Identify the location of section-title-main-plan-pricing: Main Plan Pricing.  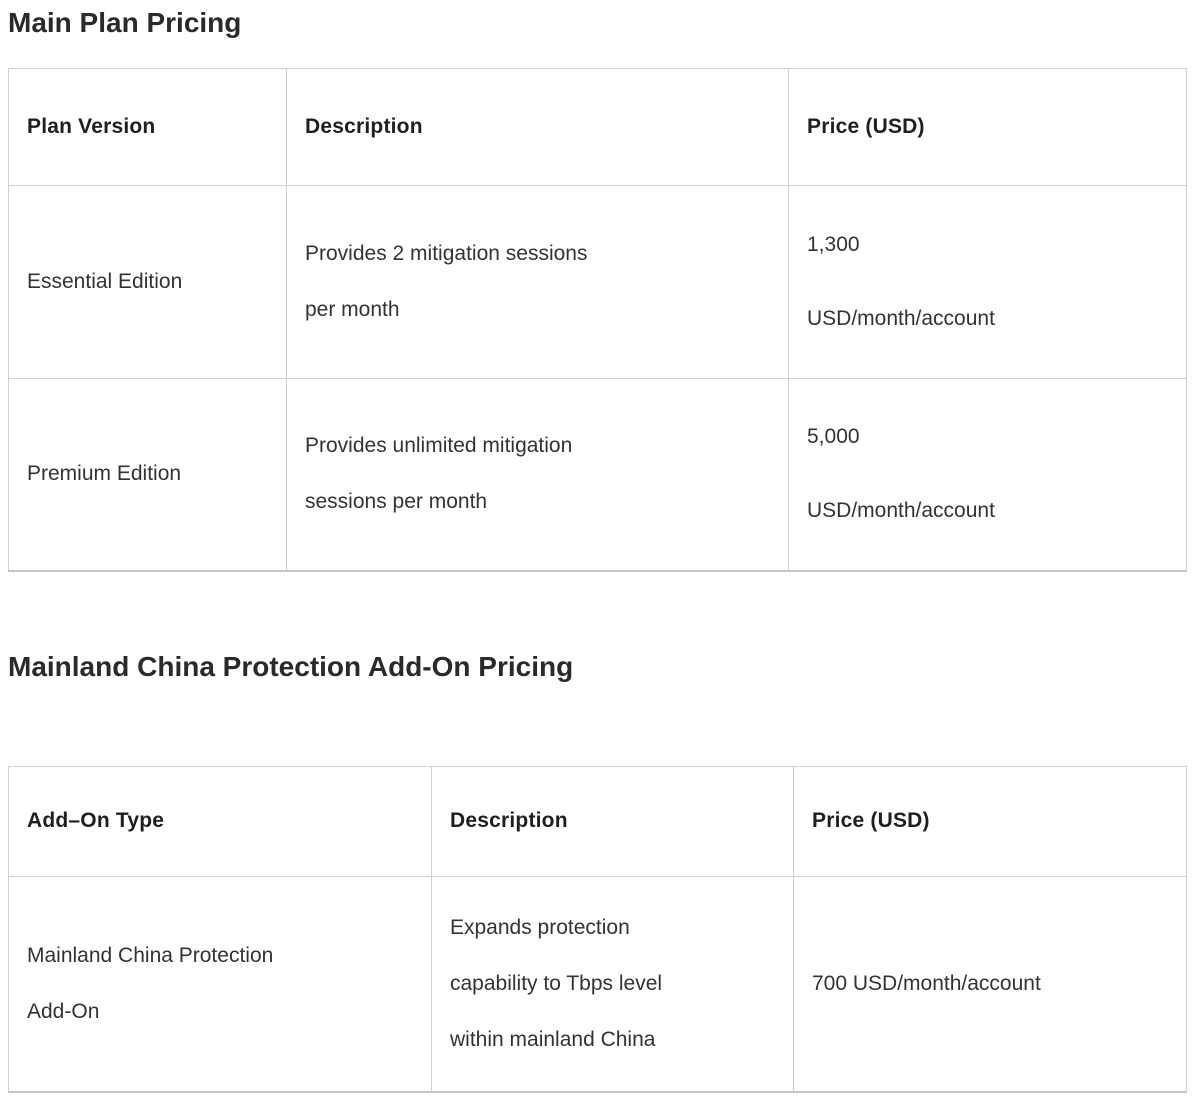
(125, 22).